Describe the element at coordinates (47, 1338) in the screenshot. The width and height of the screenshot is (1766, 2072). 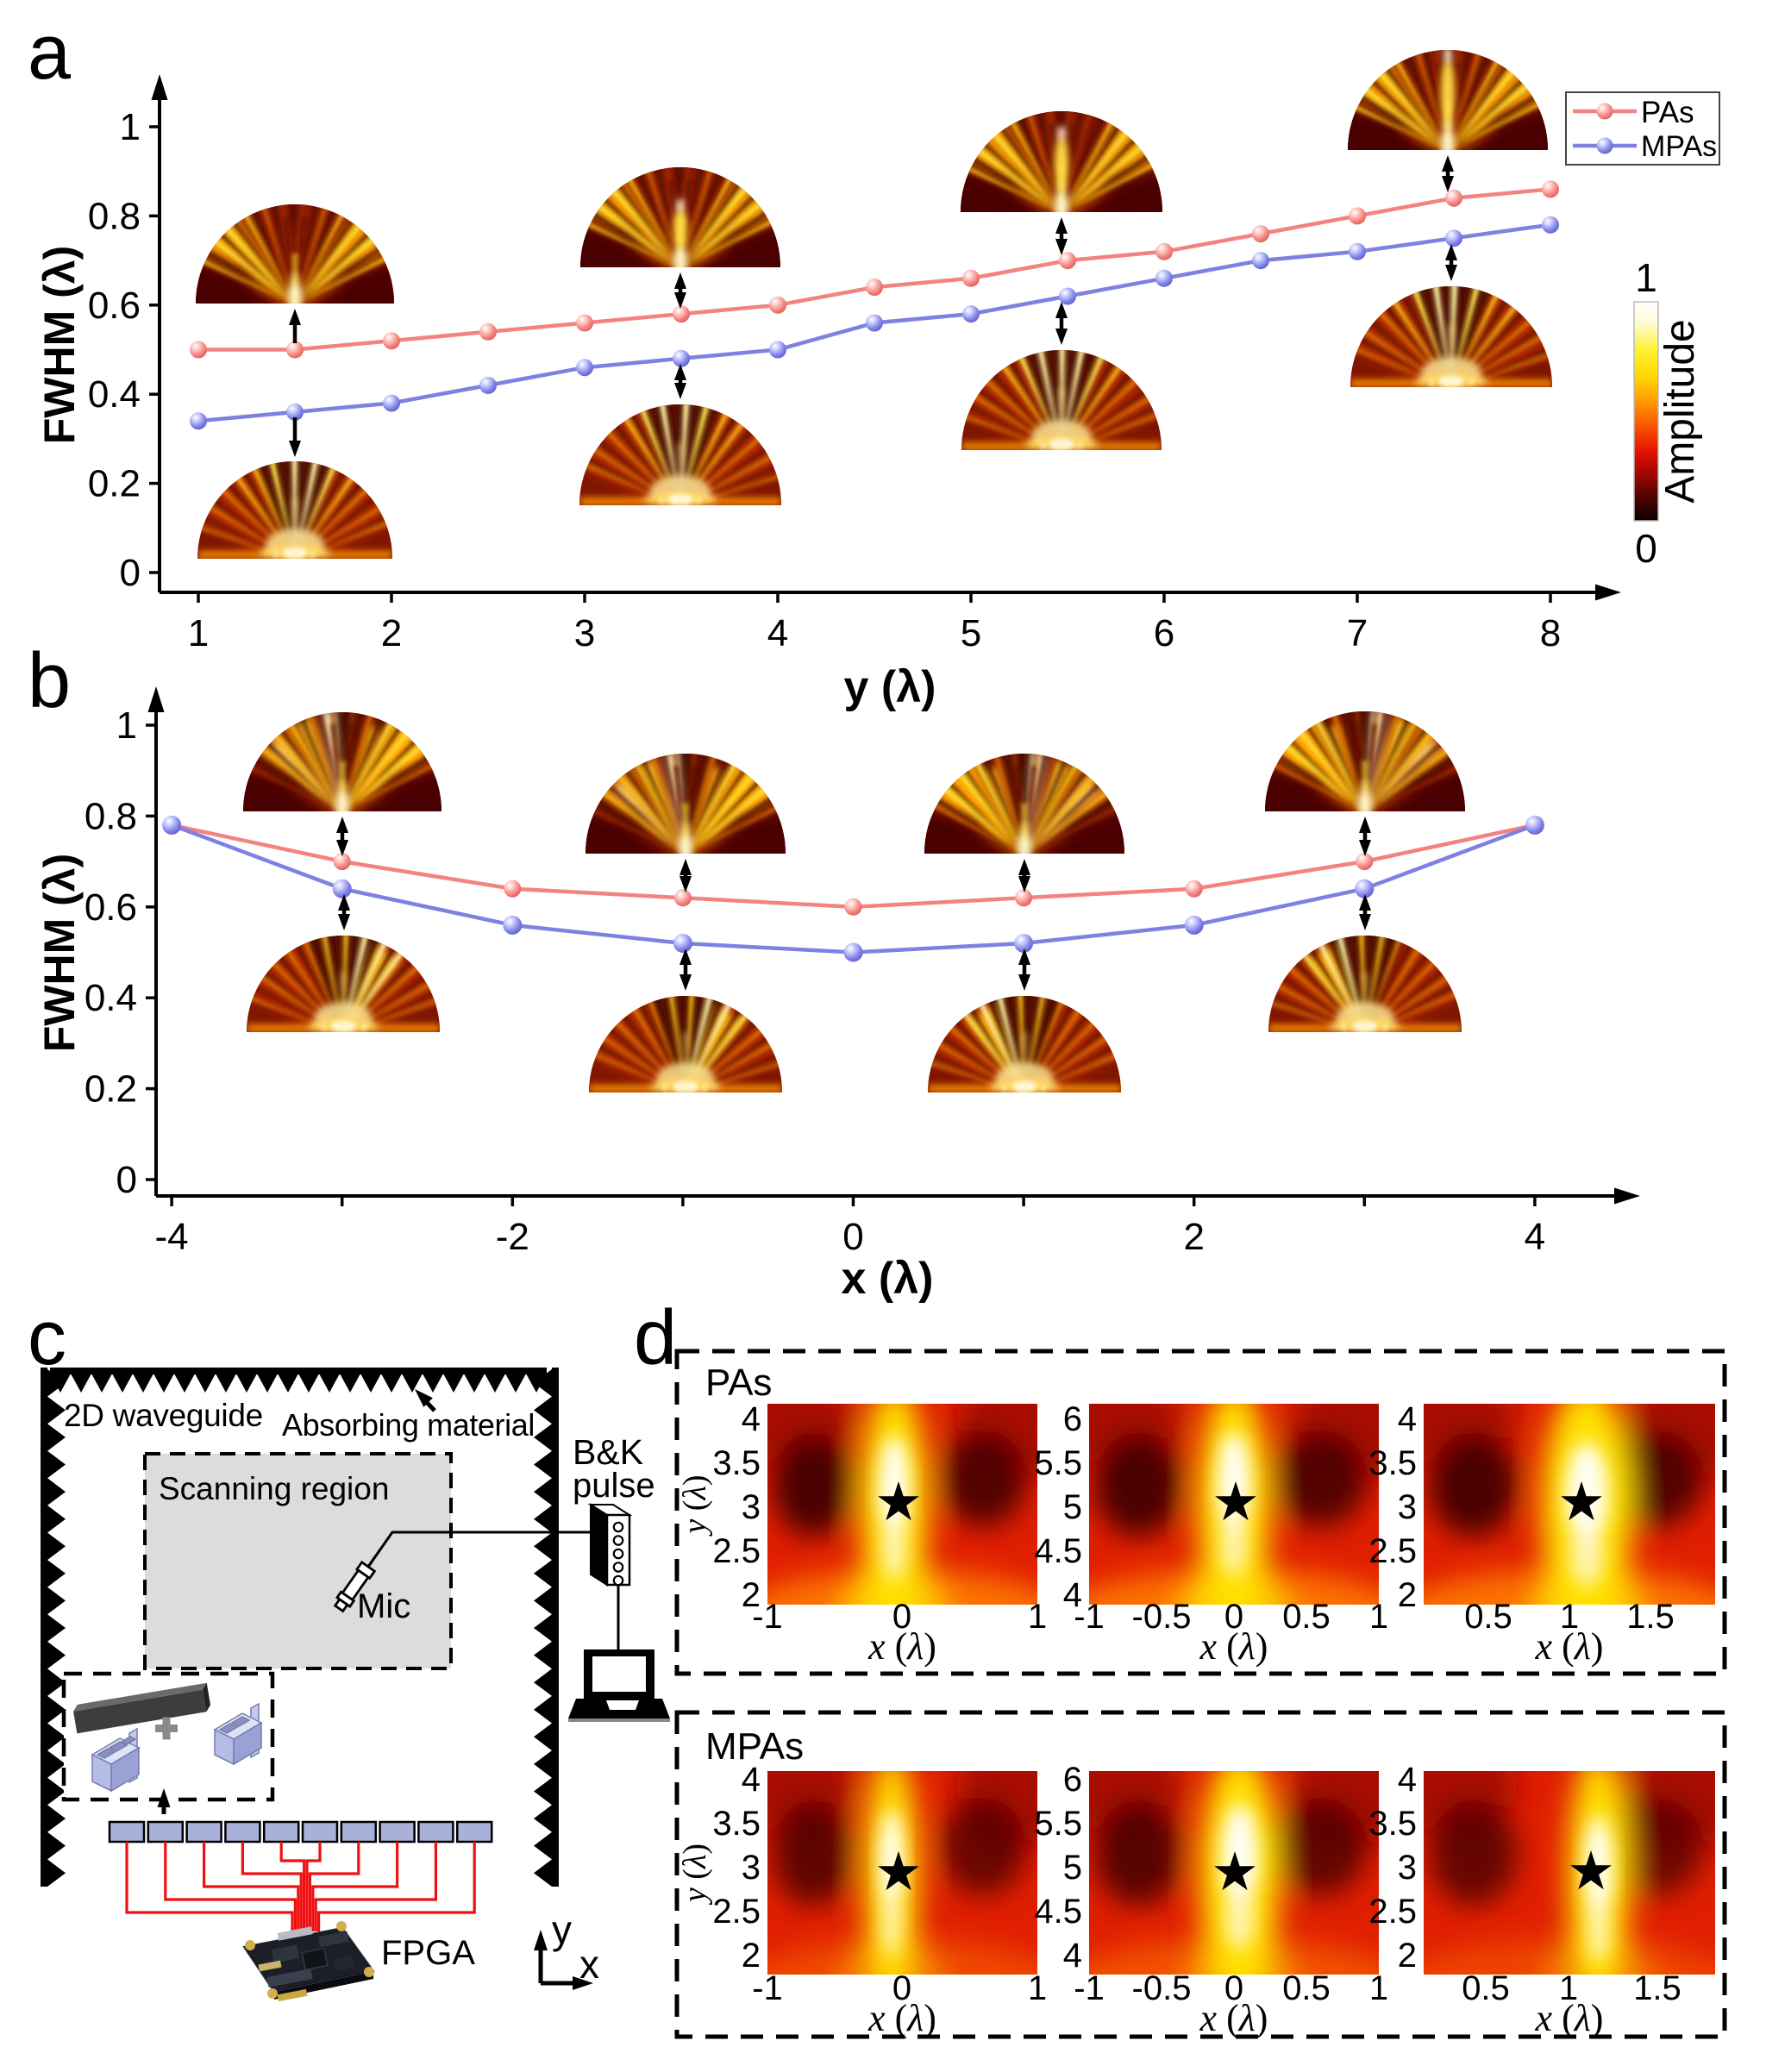
I see `svg-text: c` at that location.